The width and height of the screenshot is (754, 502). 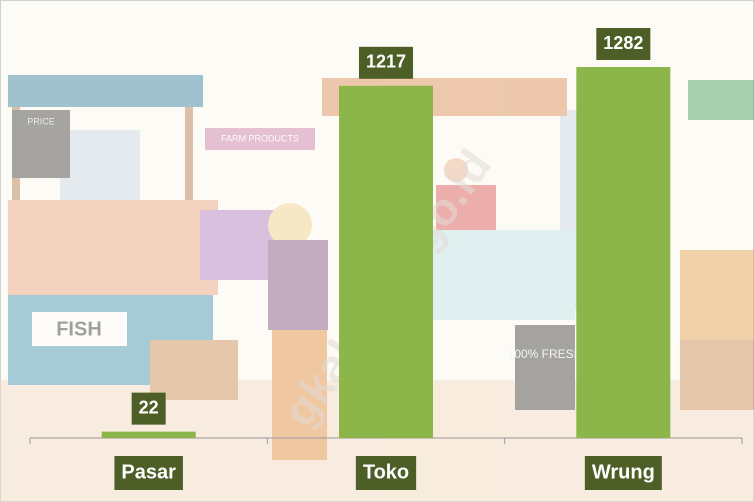 I want to click on shopper-hair, so click(x=290, y=225).